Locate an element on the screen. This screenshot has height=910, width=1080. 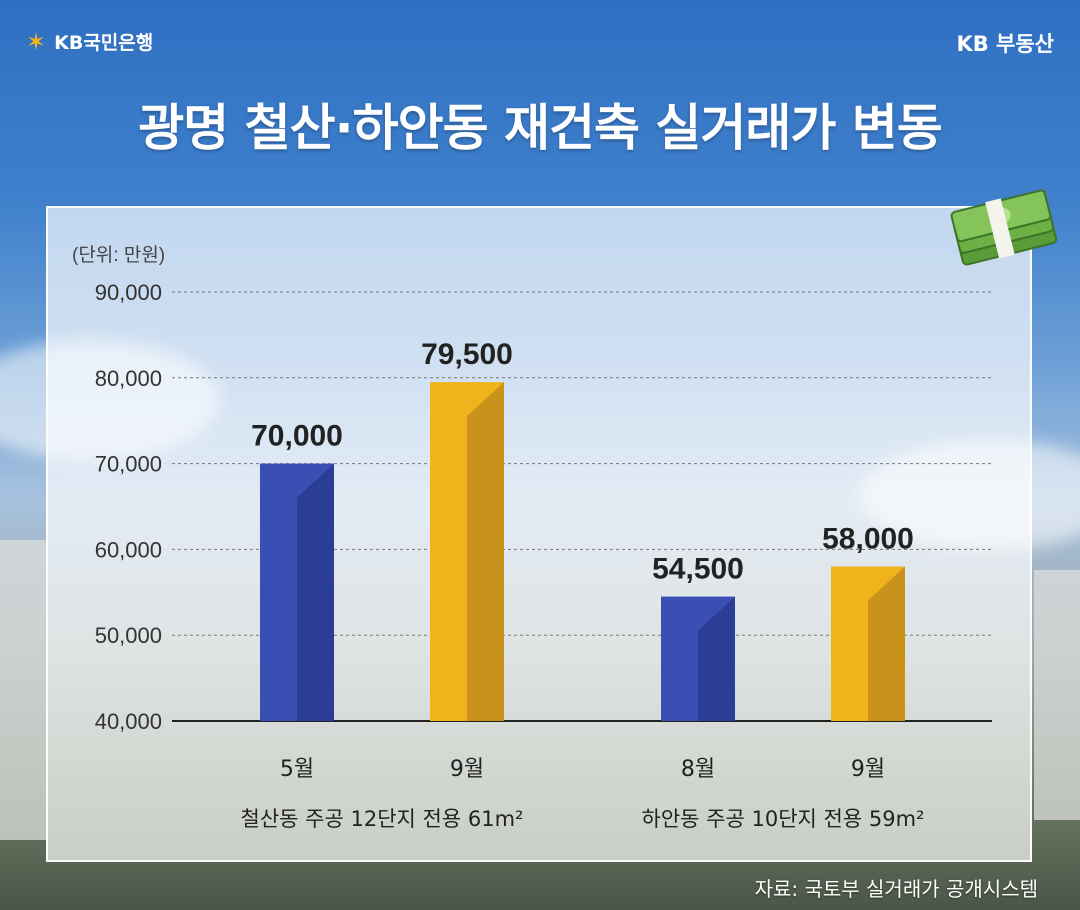
bar-value-label: 58,000 is located at coordinates (868, 539).